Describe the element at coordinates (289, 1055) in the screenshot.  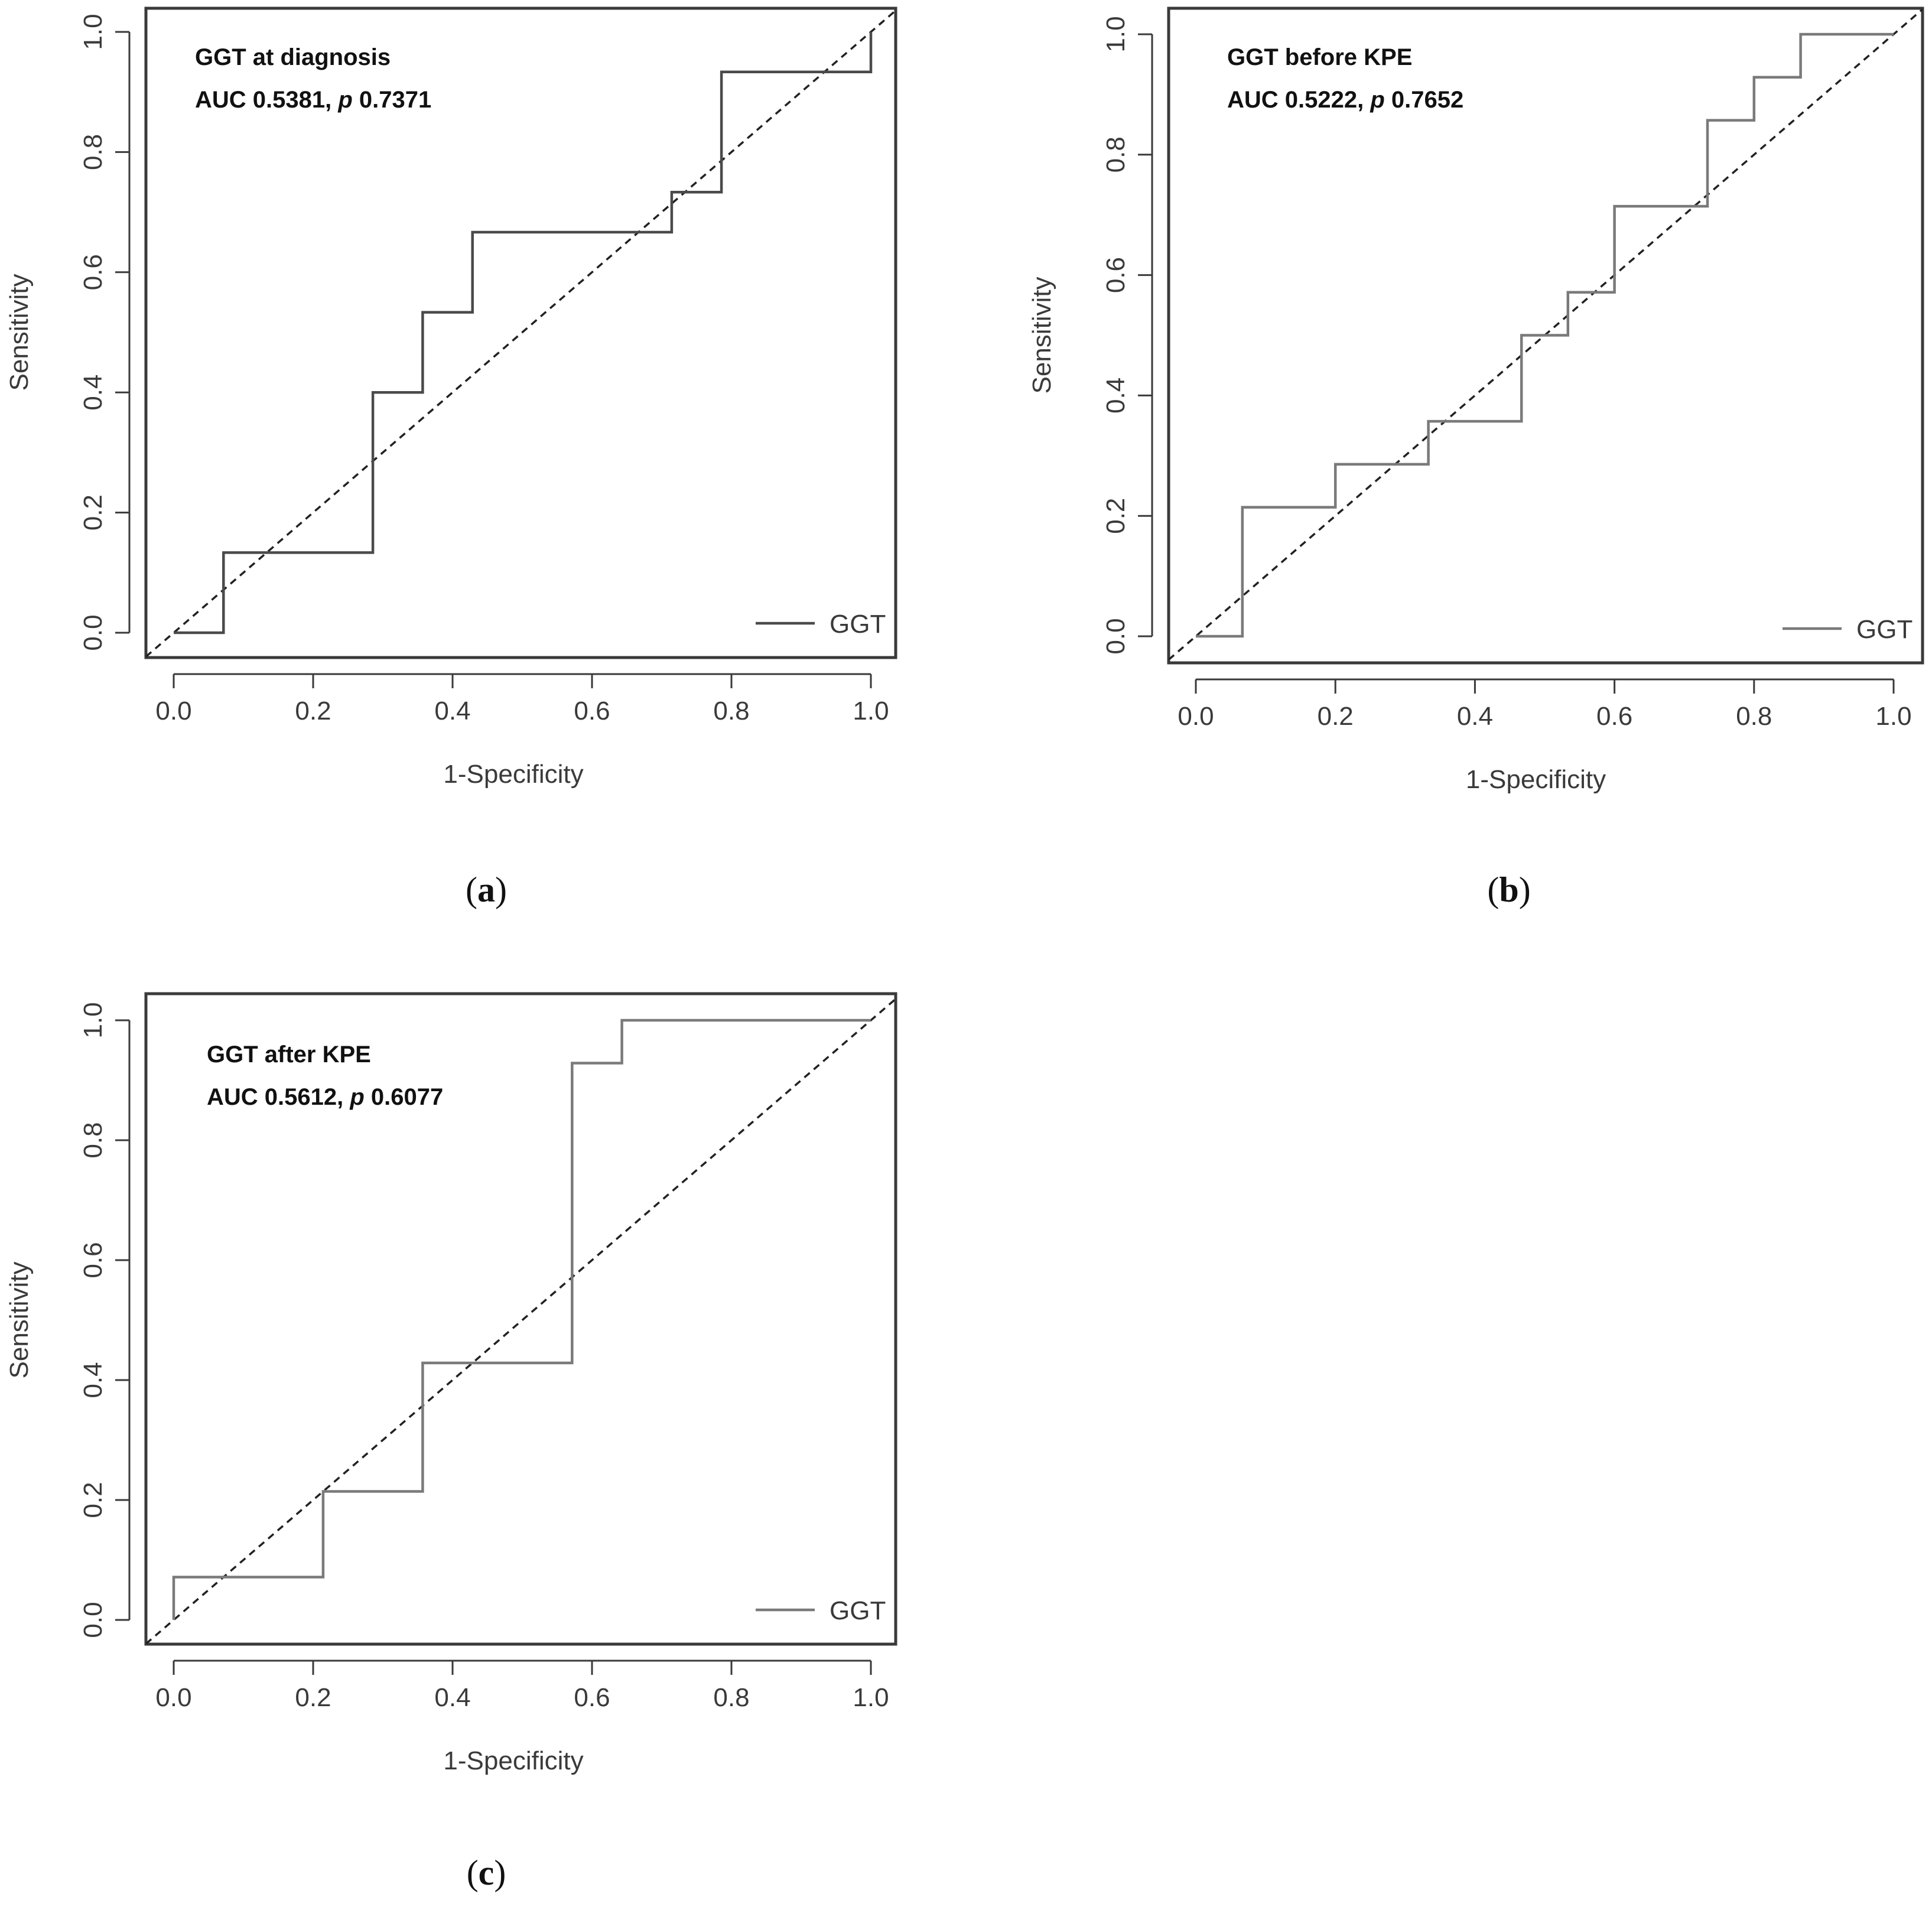
I see `annotation-title: GGT after KPE` at that location.